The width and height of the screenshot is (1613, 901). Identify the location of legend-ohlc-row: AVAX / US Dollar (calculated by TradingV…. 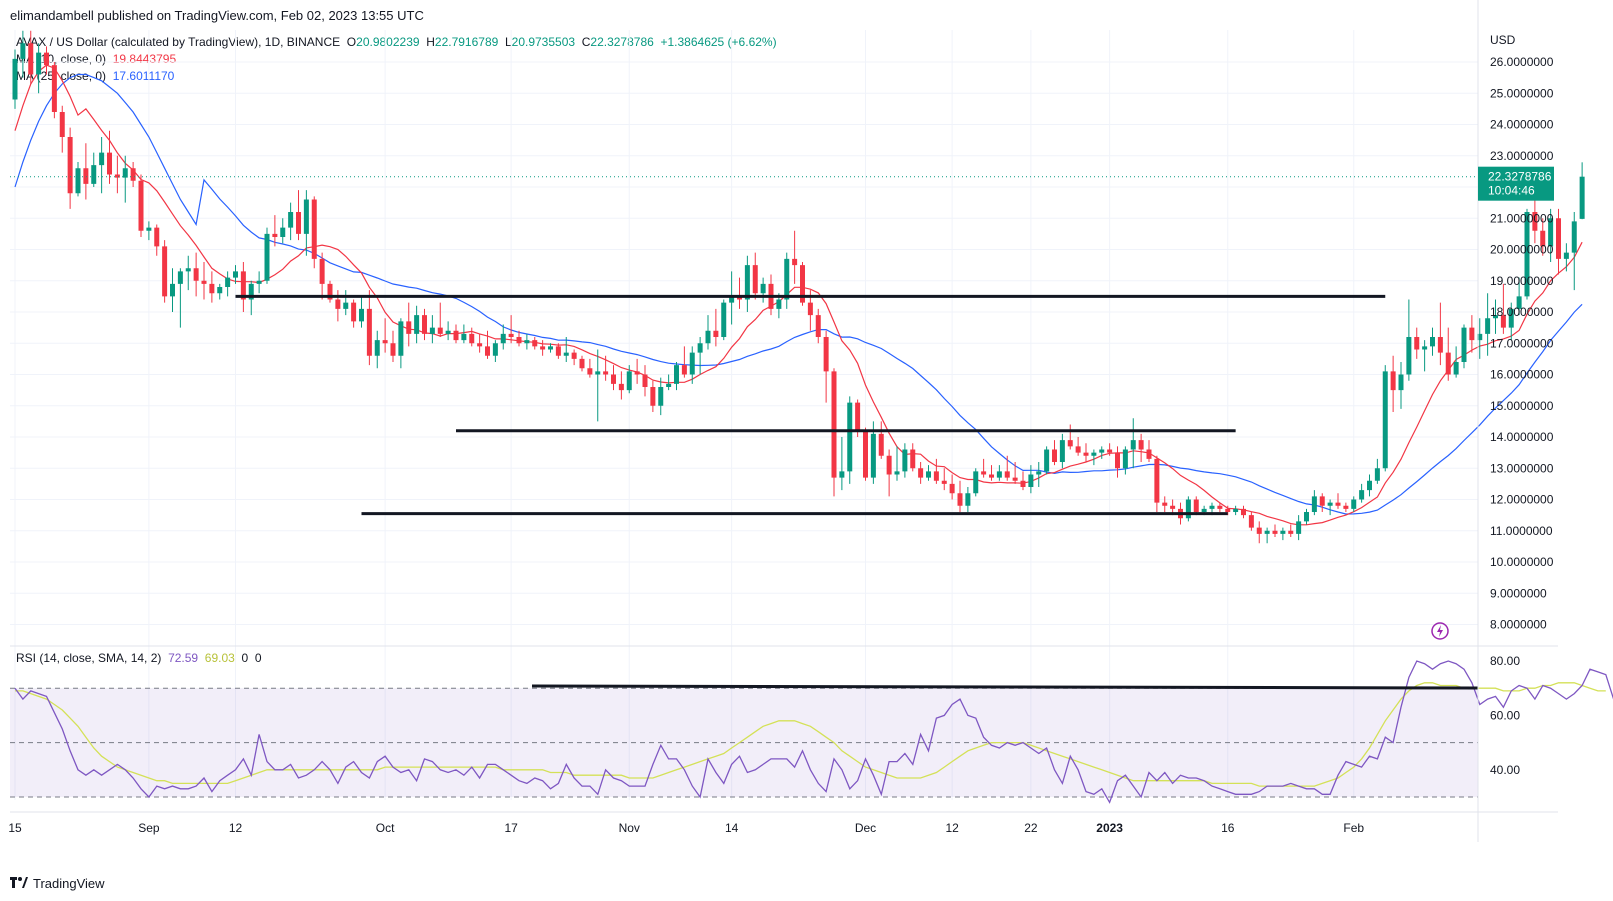
(396, 42).